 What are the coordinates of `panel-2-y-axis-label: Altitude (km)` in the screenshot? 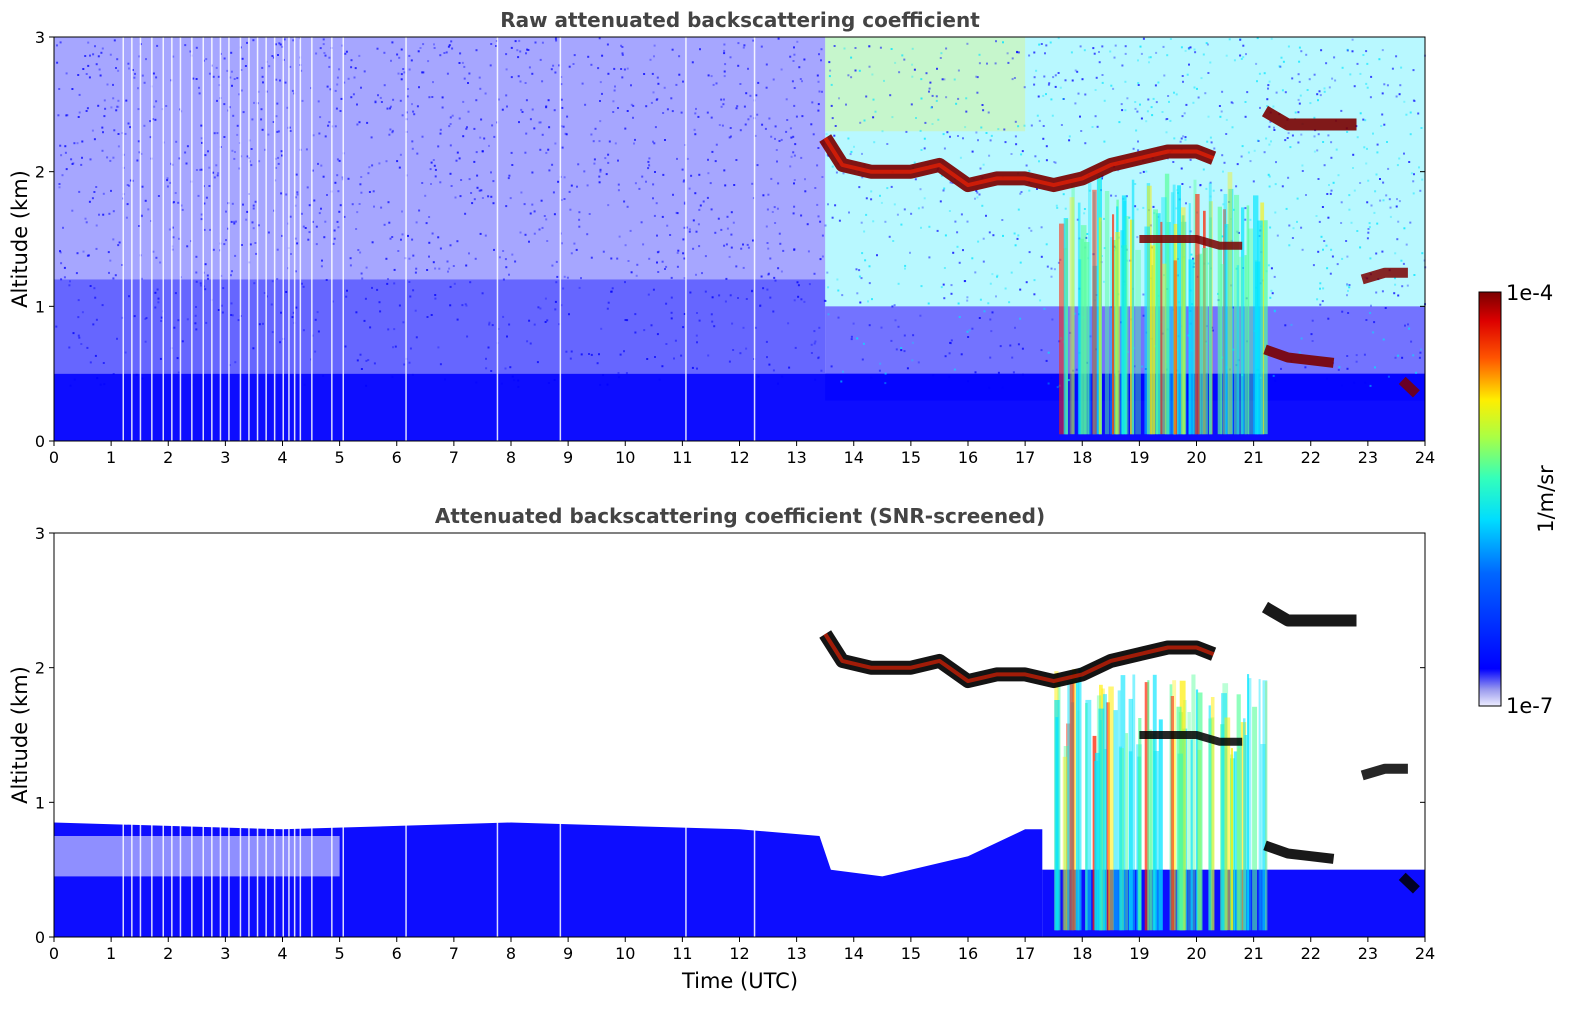 It's located at (20, 735).